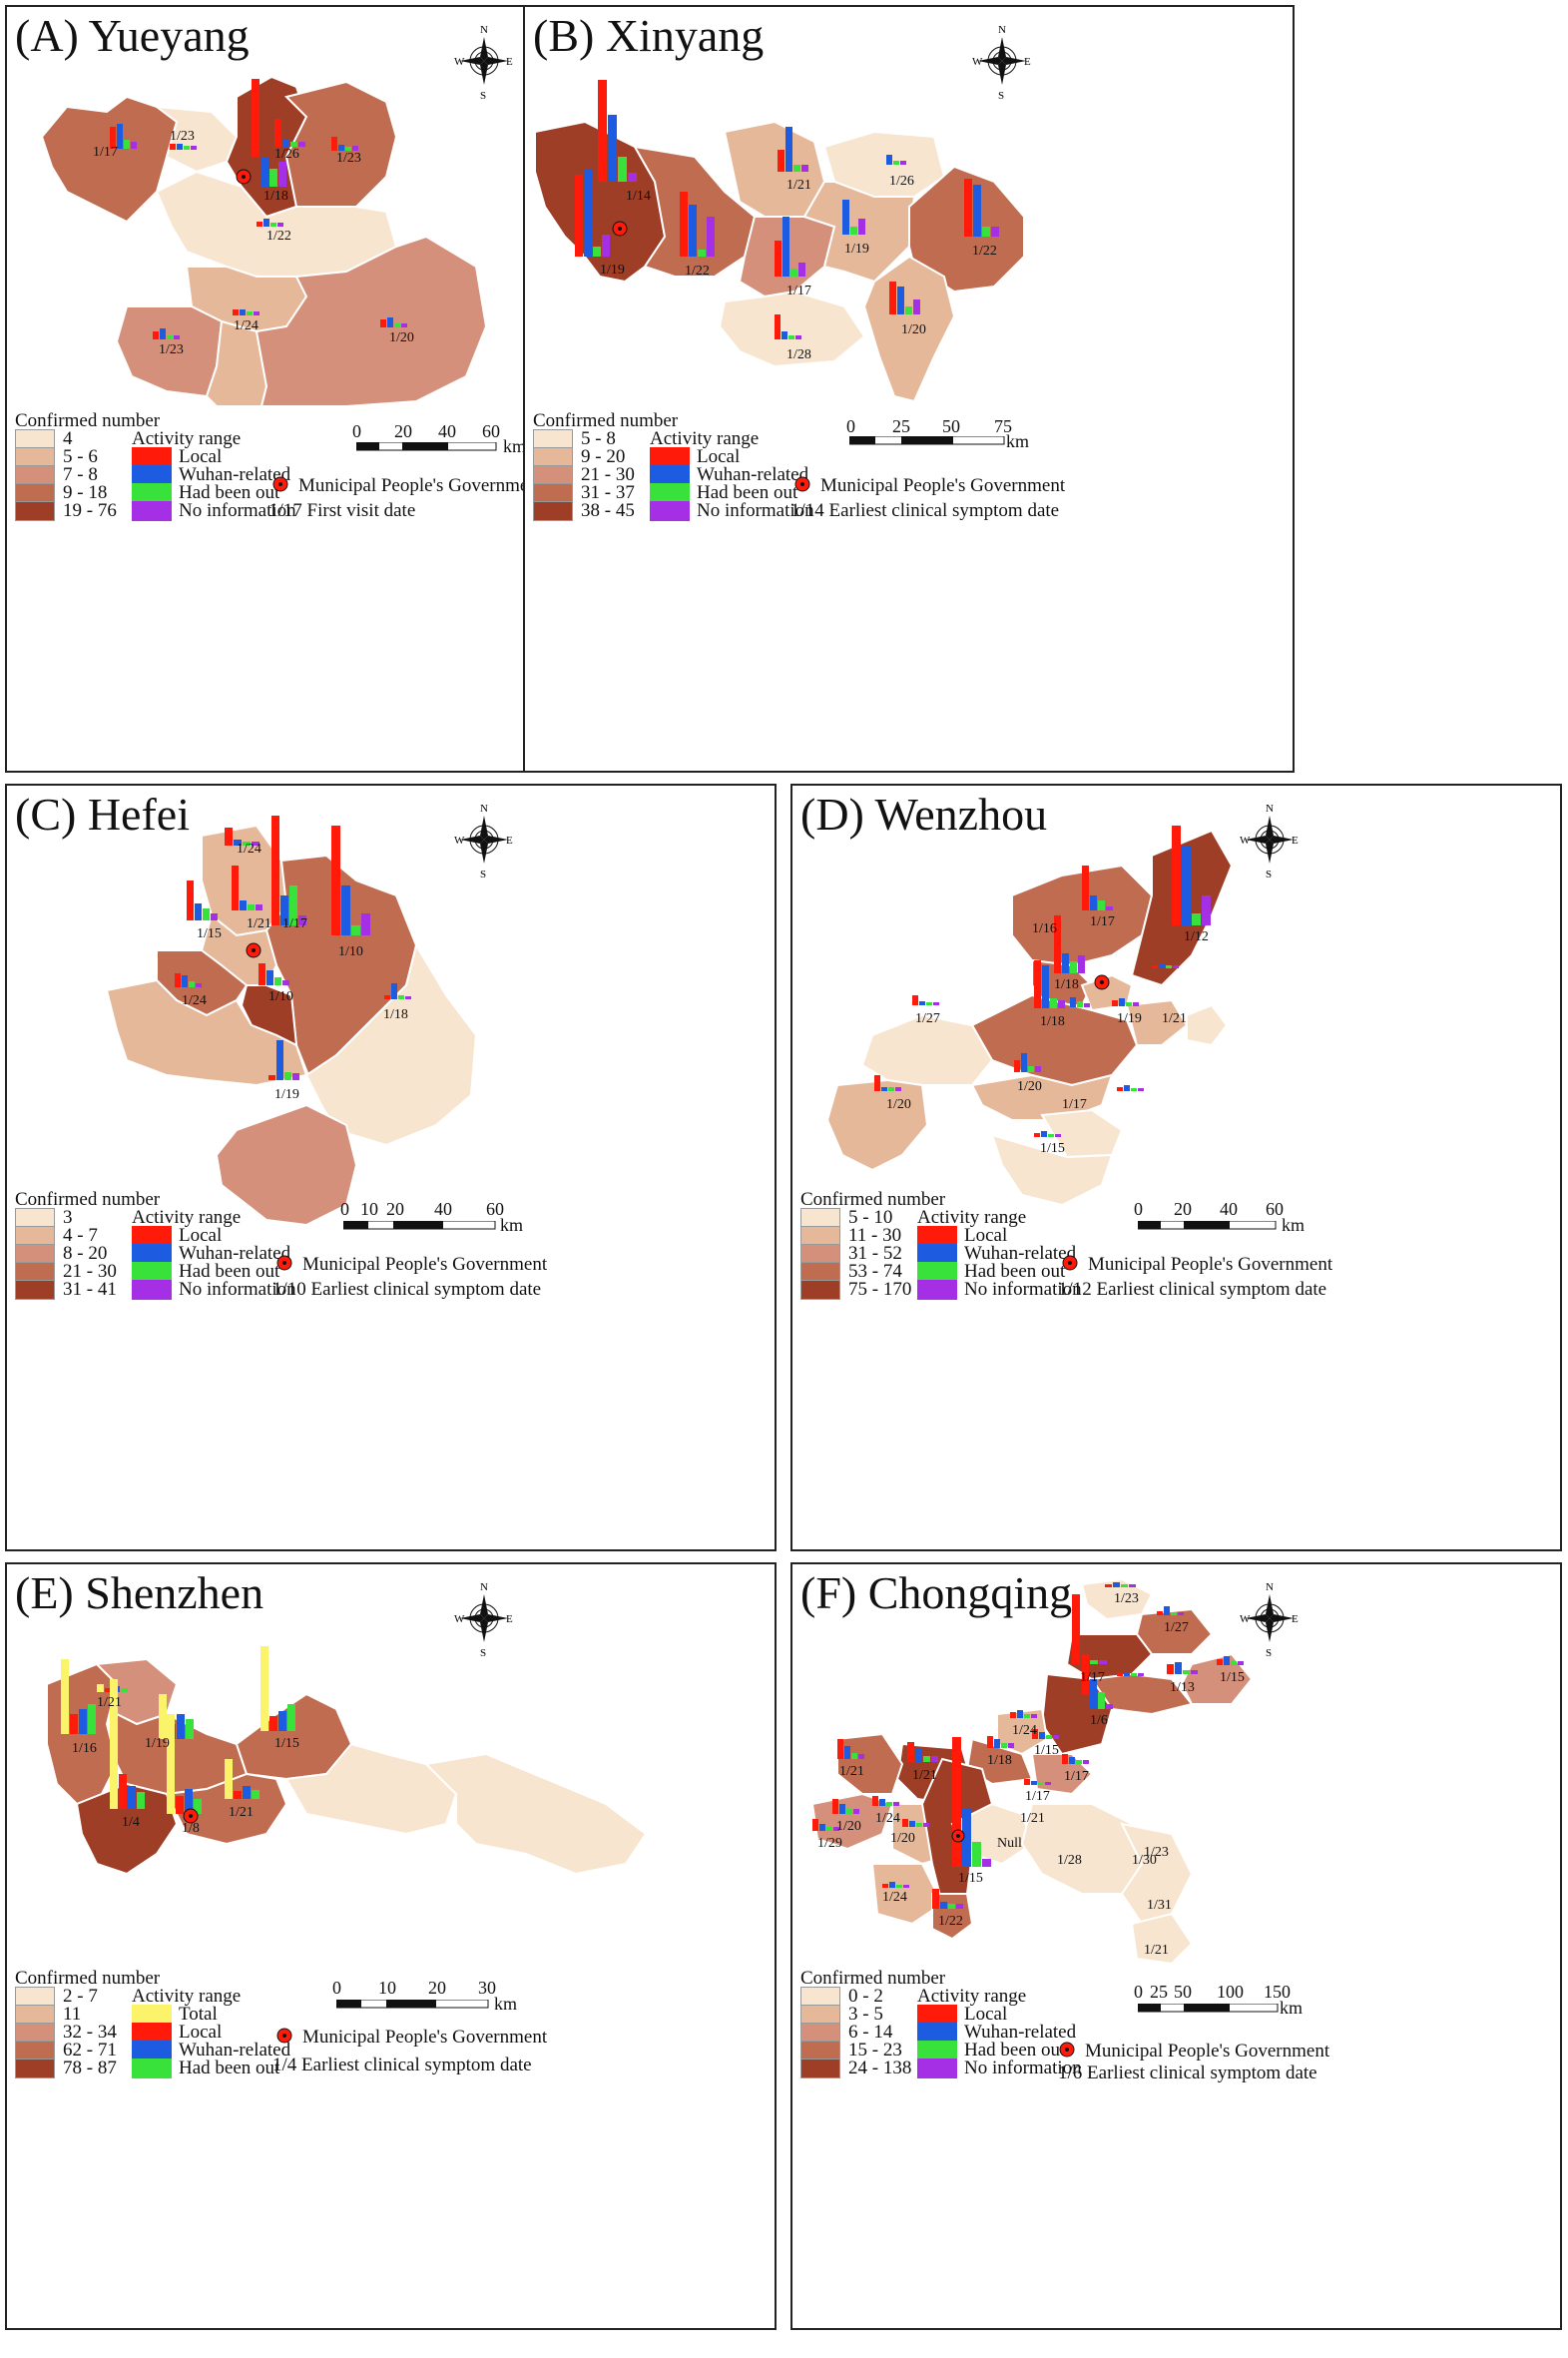  Describe the element at coordinates (421, 485) in the screenshot. I see `gov-label: Municipal People's Government` at that location.